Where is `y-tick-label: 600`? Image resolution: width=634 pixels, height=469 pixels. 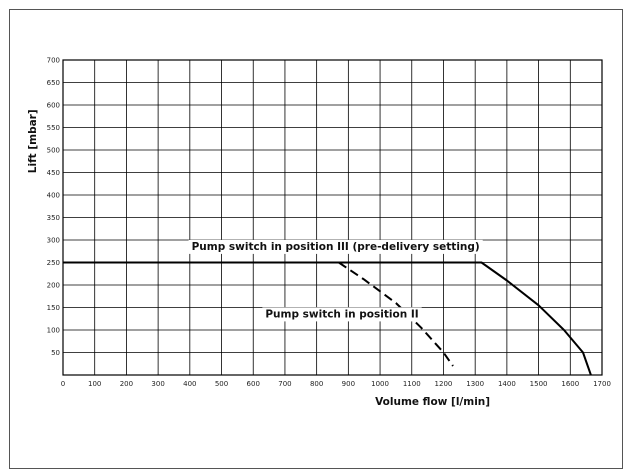 y-tick-label: 600 is located at coordinates (53, 106).